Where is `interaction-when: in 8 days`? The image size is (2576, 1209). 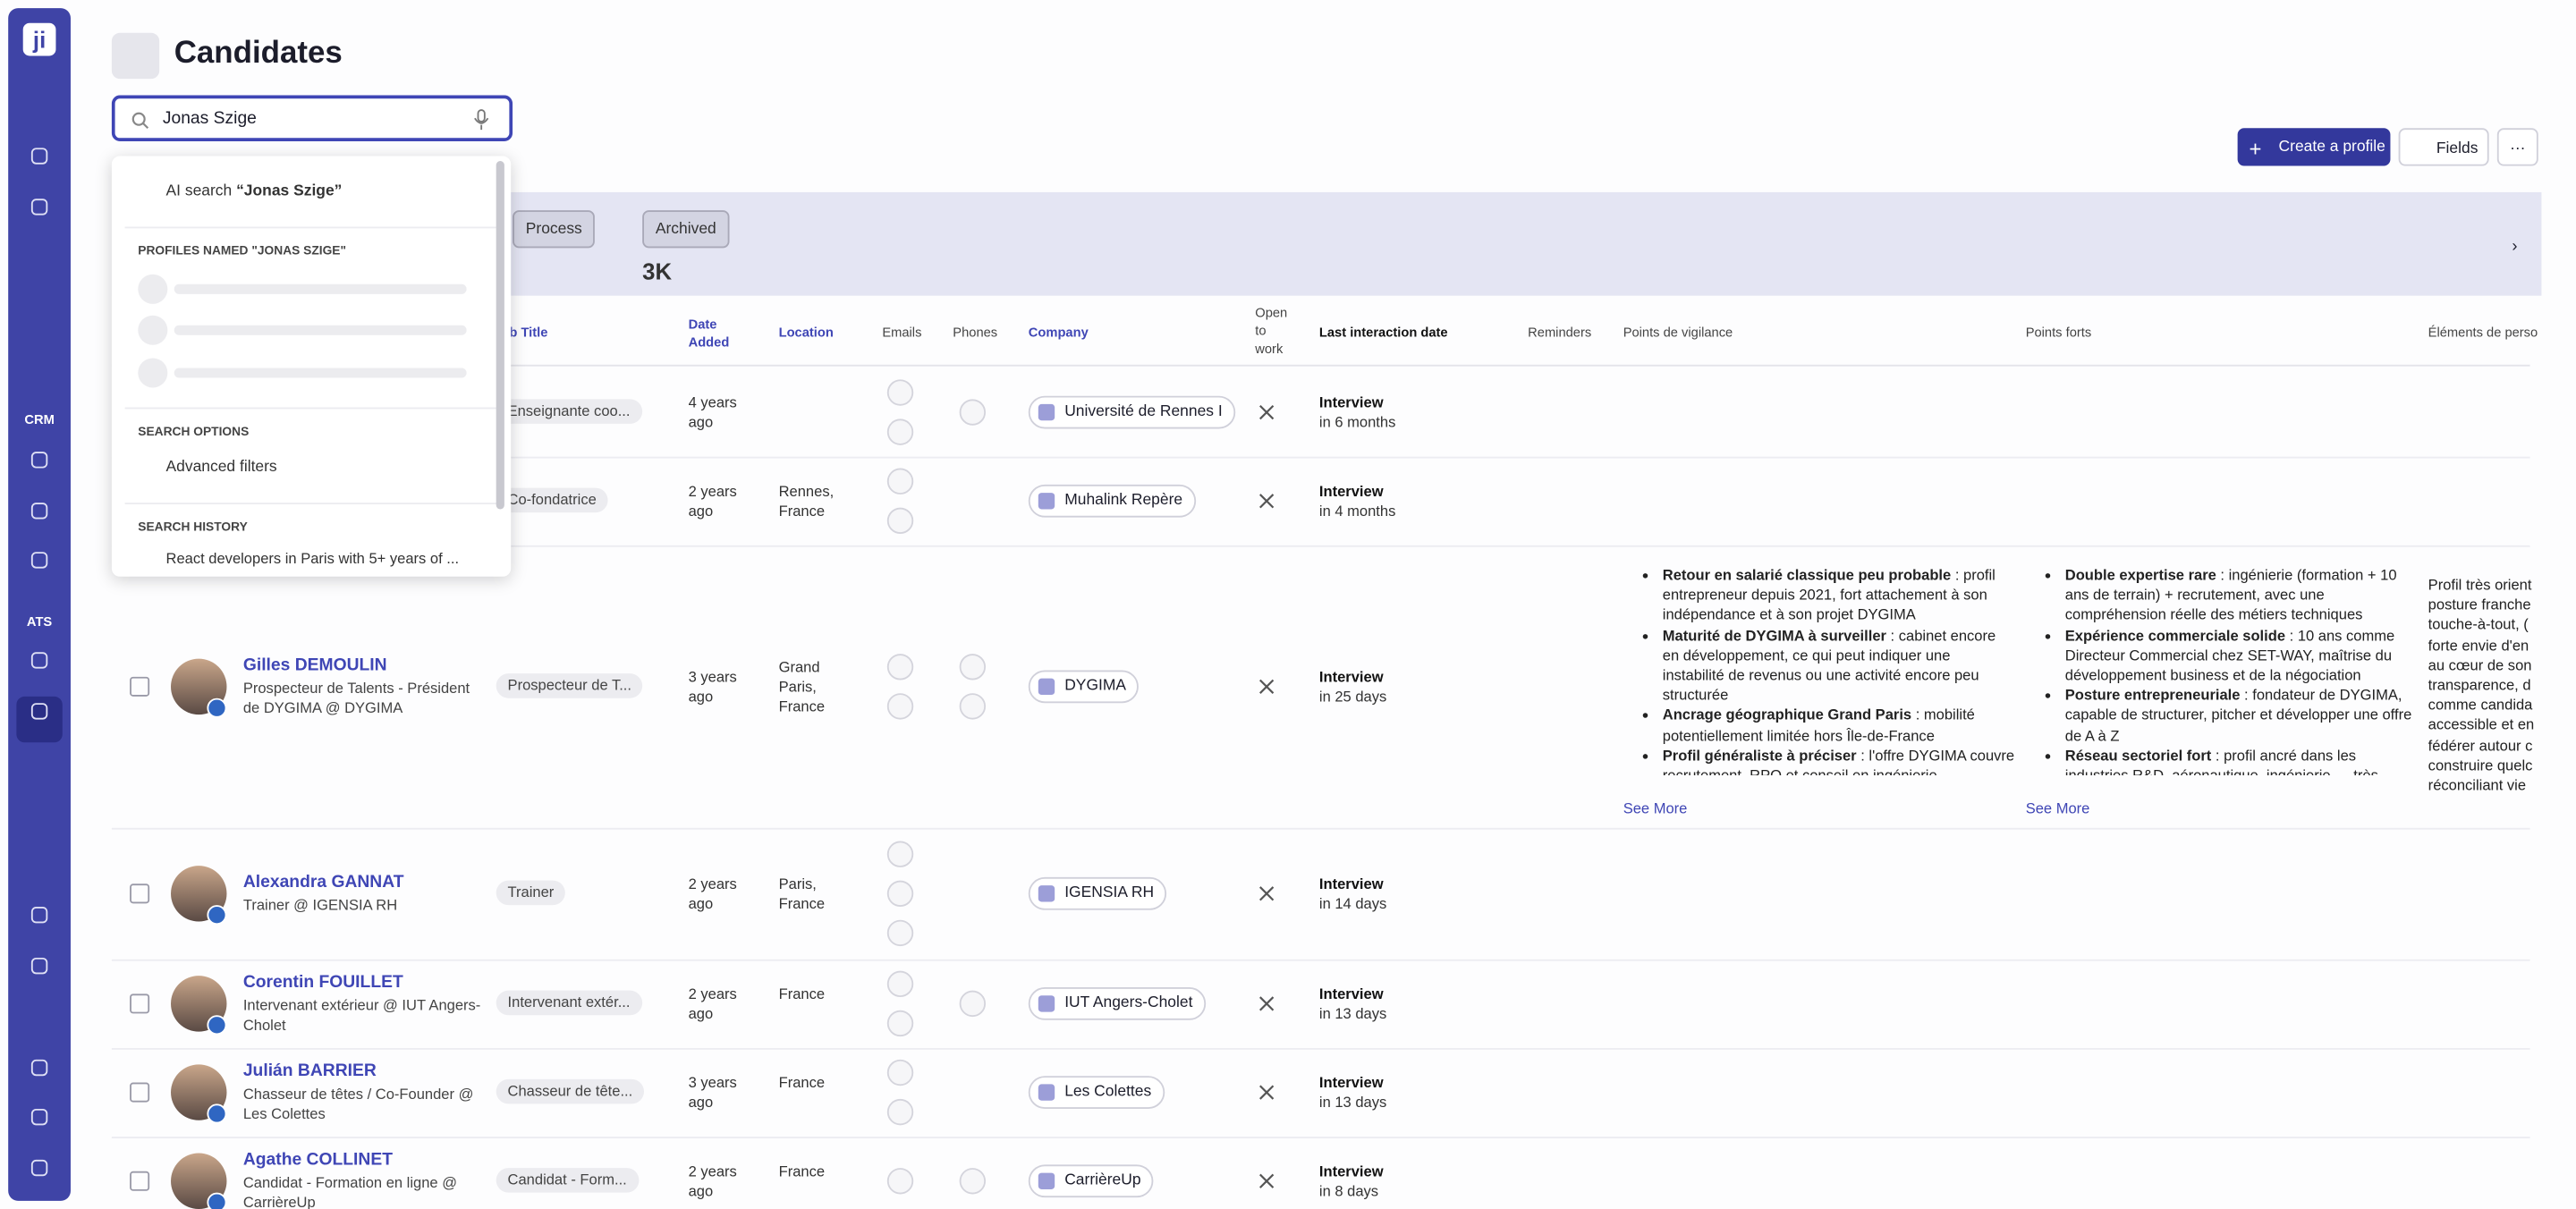 interaction-when: in 8 days is located at coordinates (1348, 1190).